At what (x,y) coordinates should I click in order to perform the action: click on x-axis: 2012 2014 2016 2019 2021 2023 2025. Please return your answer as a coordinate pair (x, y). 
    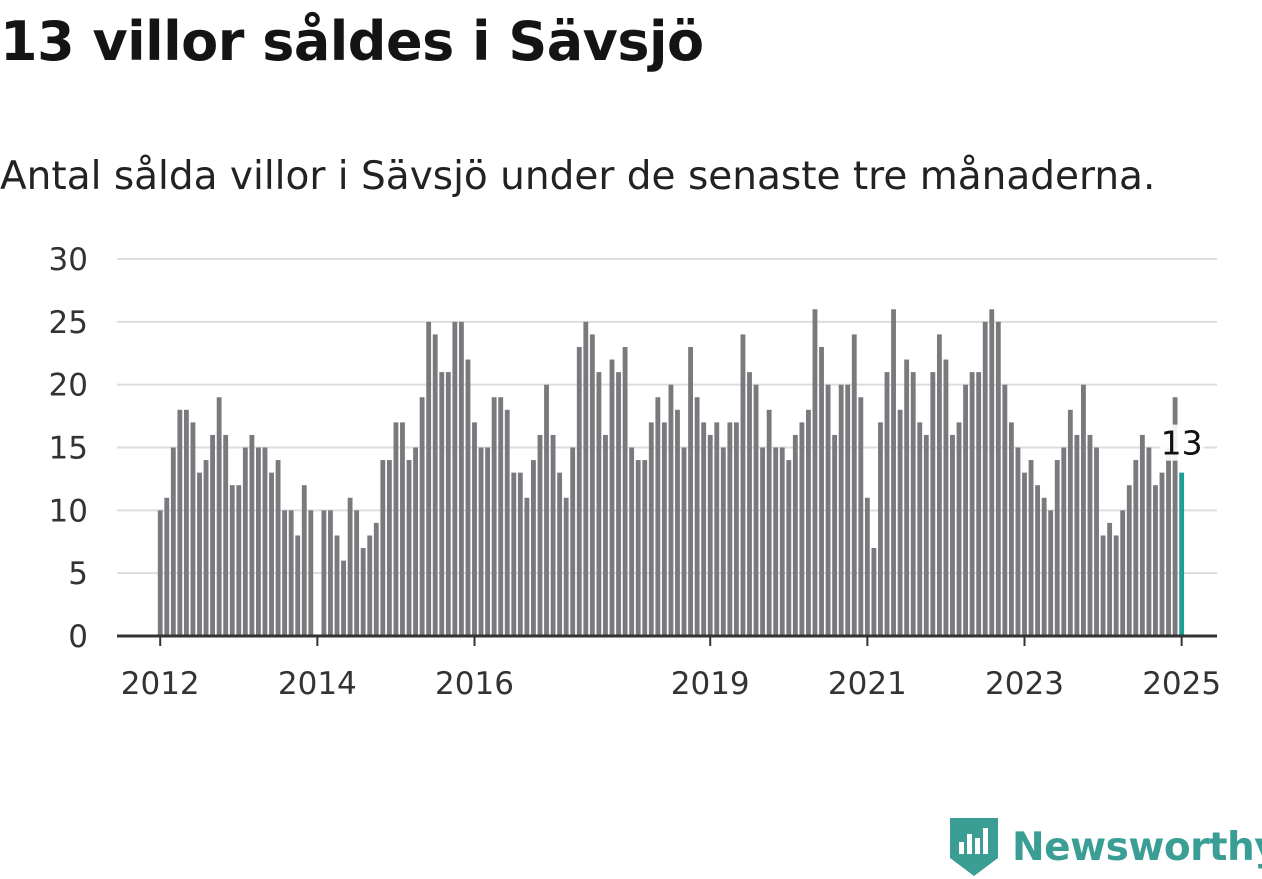
    Looking at the image, I should click on (669, 668).